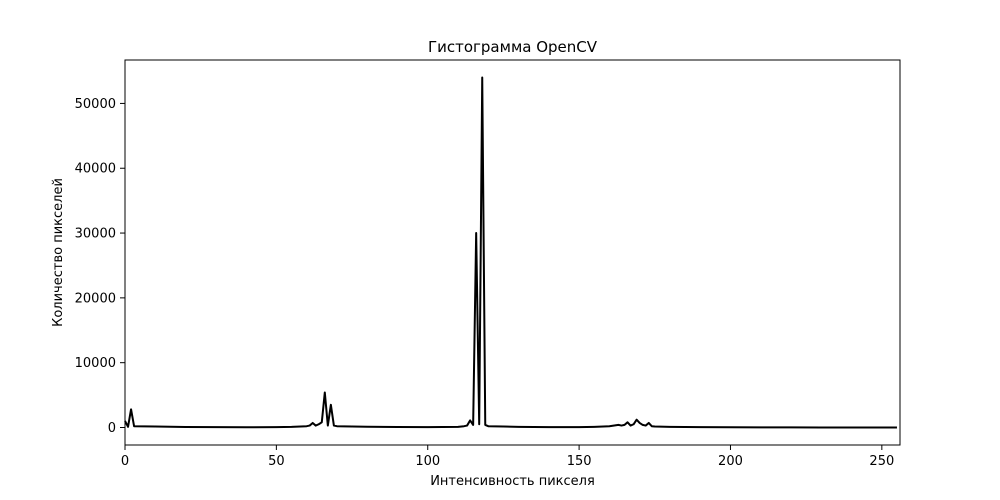  What do you see at coordinates (881, 461) in the screenshot?
I see `x-tick-label: 250` at bounding box center [881, 461].